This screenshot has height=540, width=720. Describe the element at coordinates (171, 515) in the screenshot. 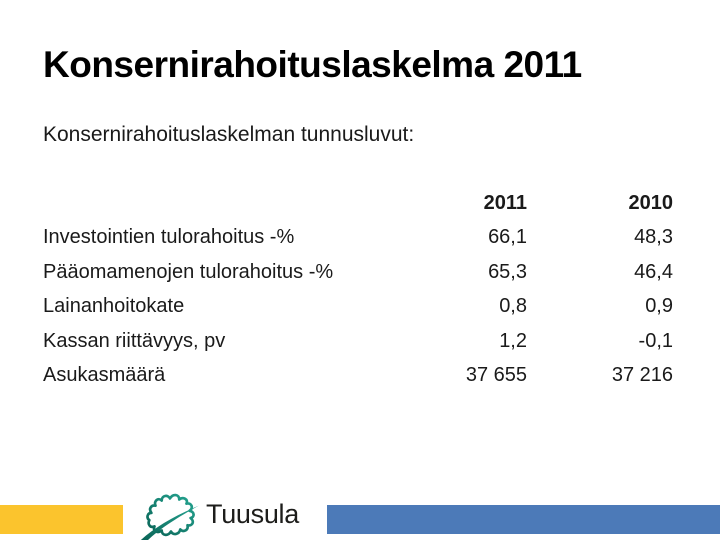

I see `tuusula-leaf-icon` at that location.